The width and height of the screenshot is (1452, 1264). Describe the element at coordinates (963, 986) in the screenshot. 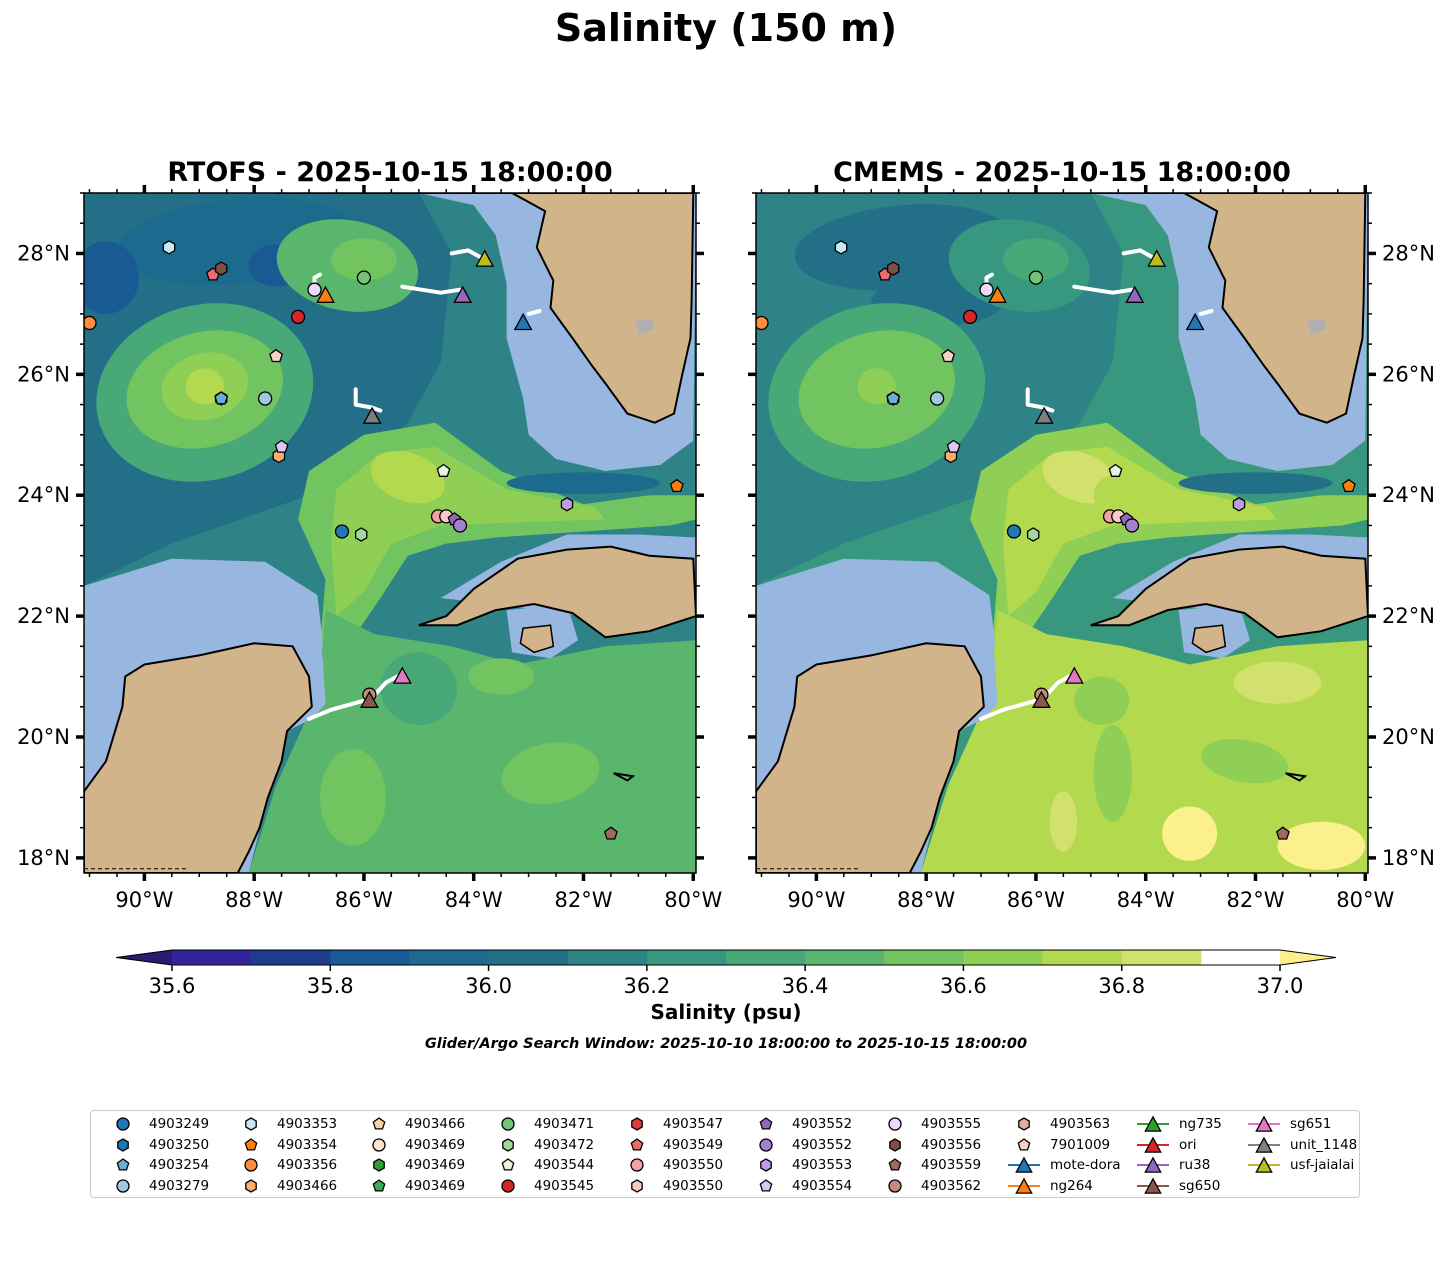

I see `colorbar-tick-label: 36.6` at that location.